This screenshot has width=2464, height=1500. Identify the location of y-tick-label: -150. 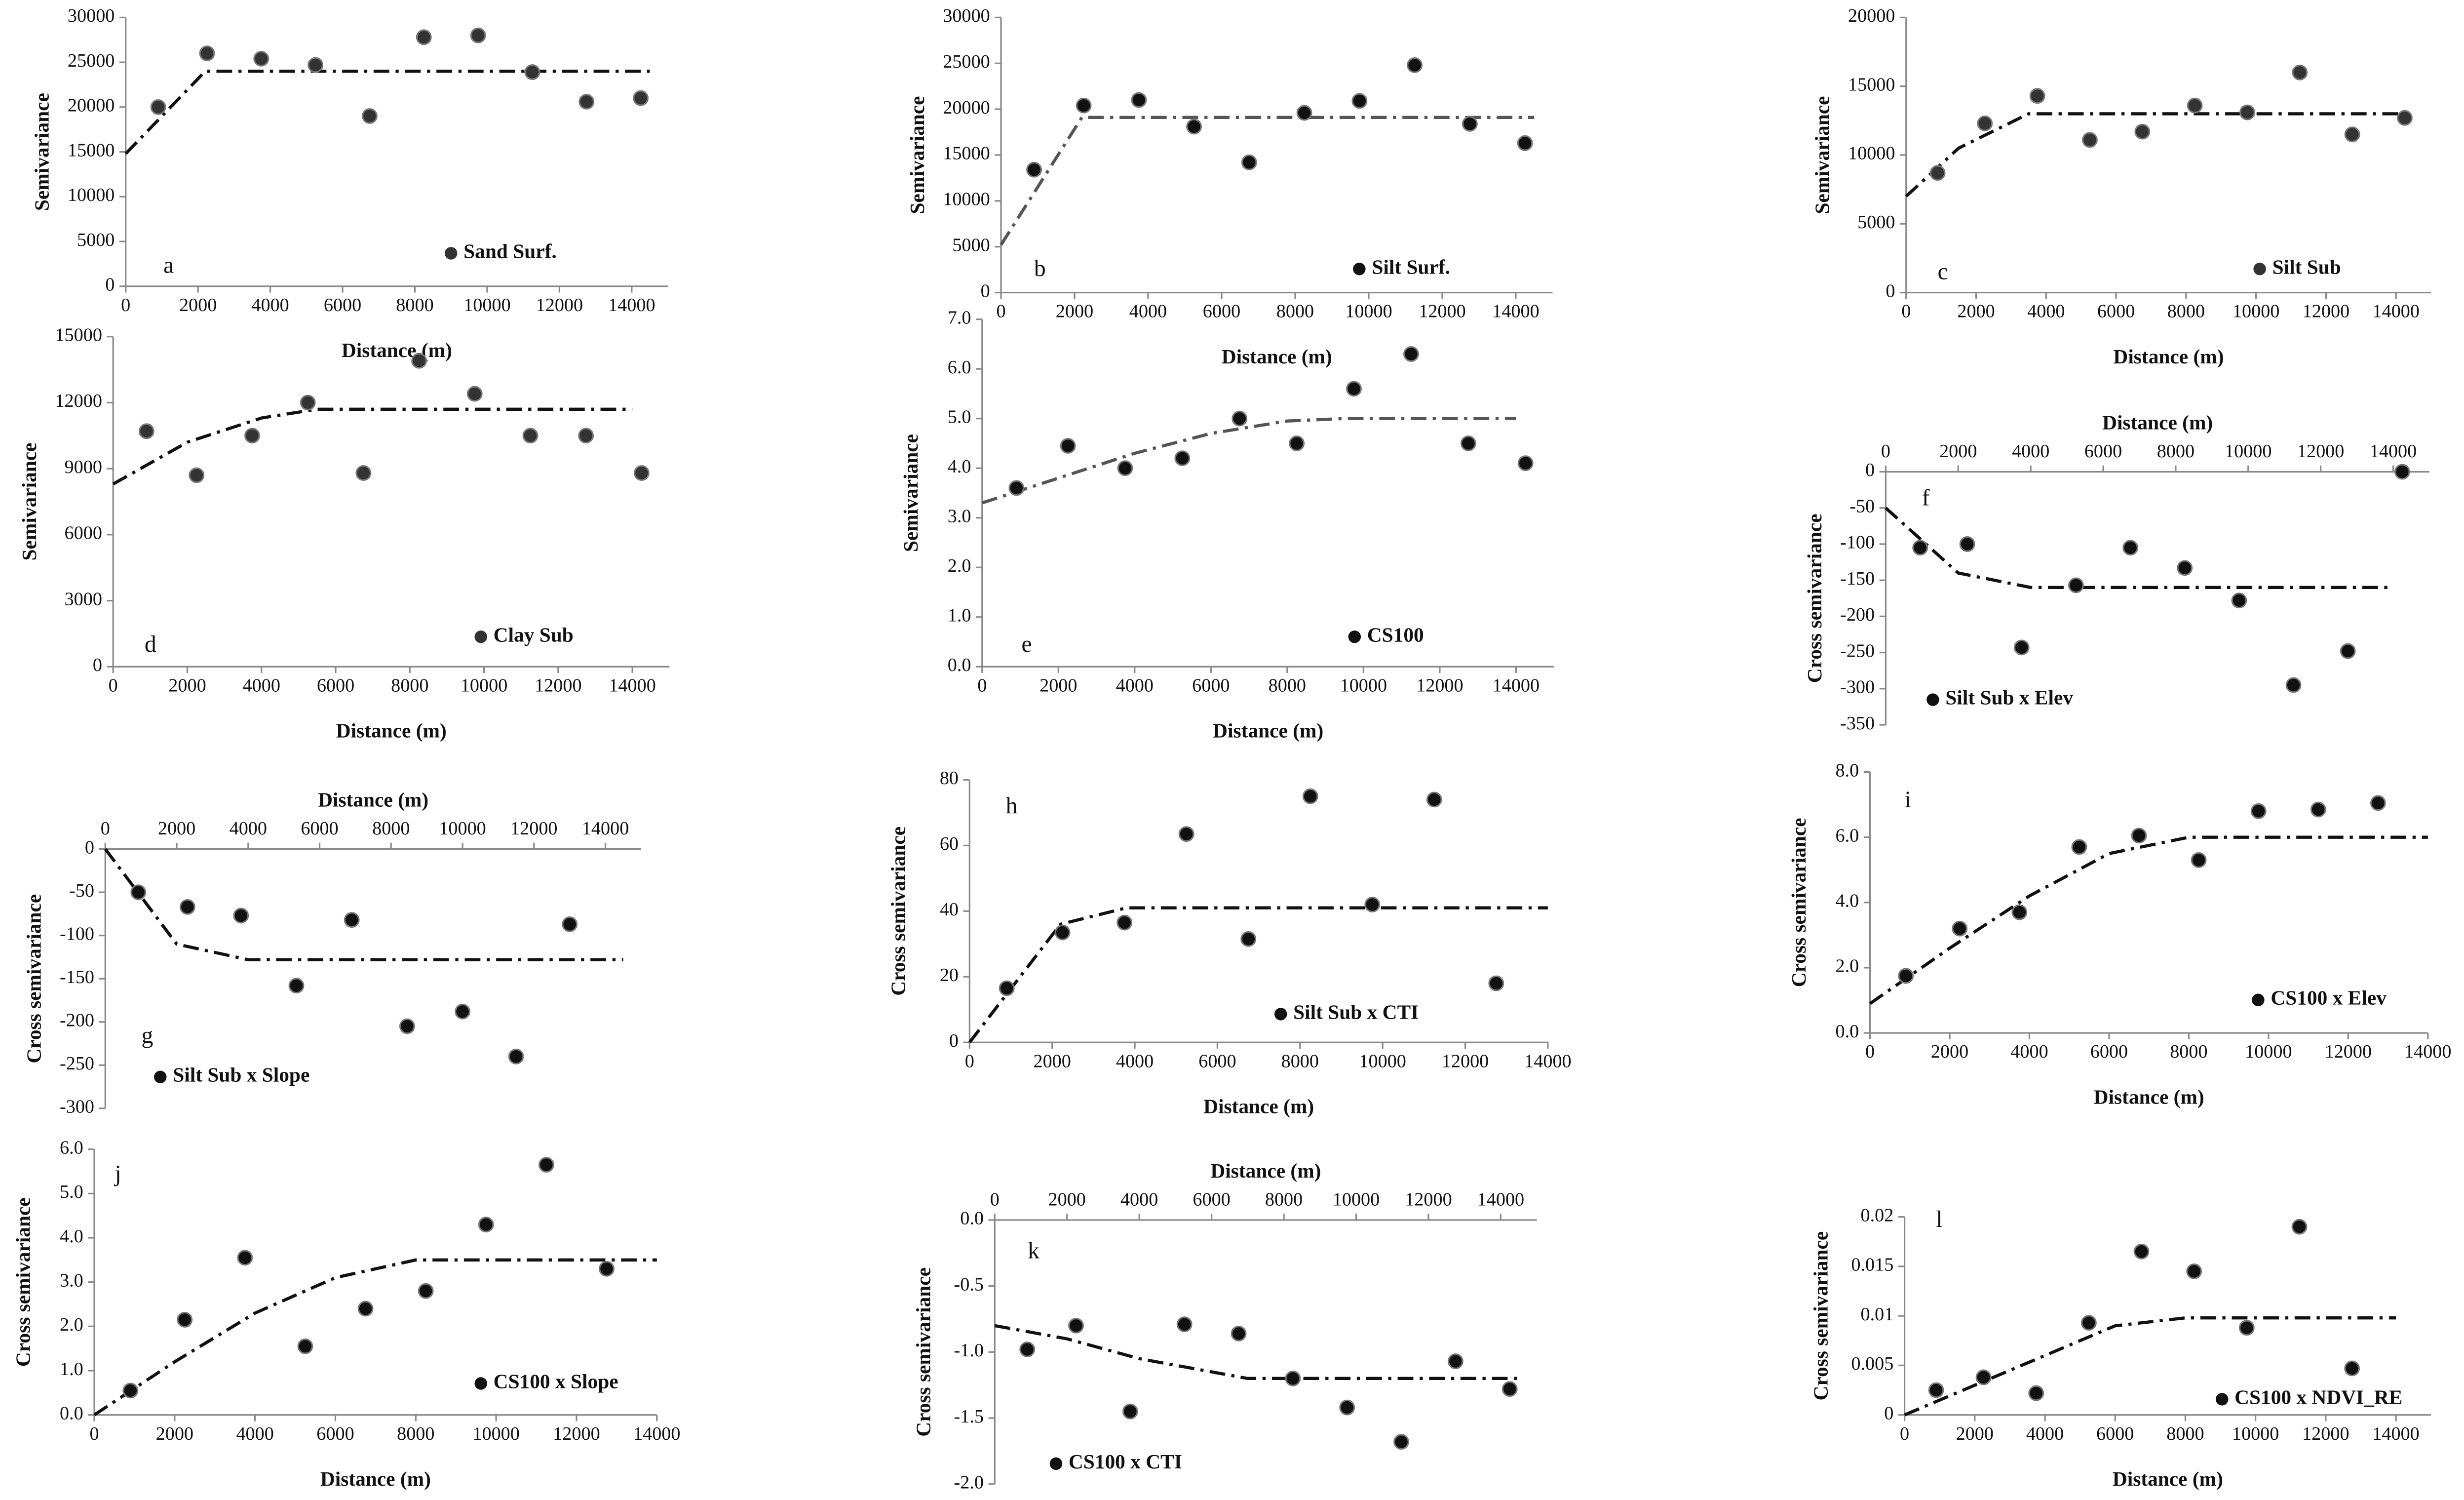
(77, 977).